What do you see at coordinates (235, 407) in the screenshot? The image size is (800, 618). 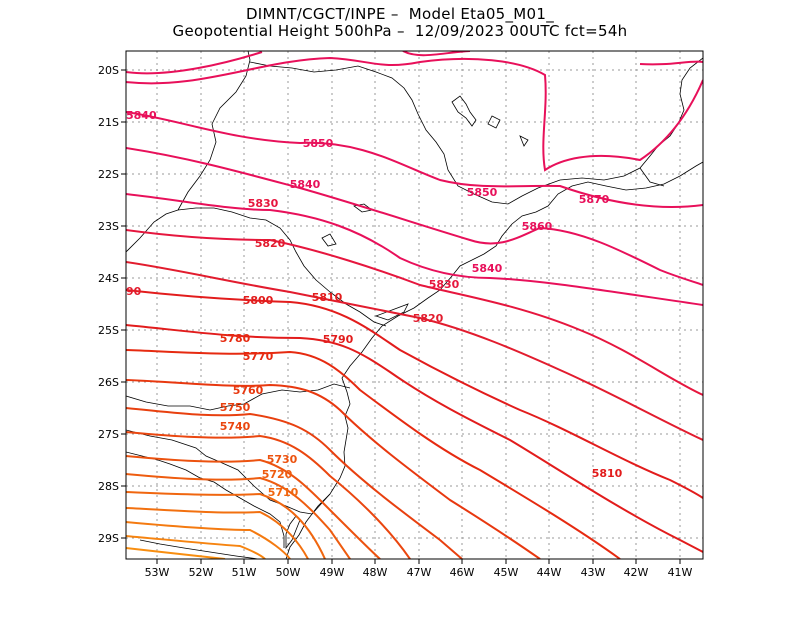 I see `contour-label: 5750` at bounding box center [235, 407].